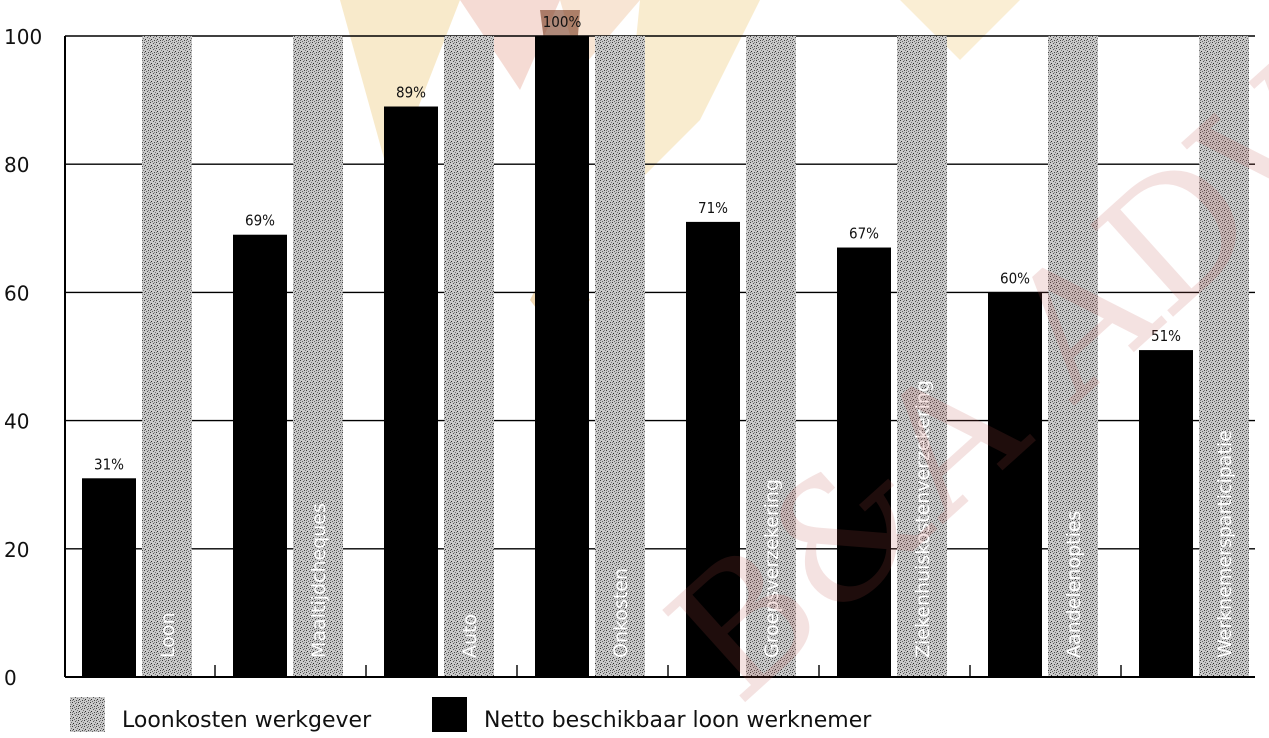  I want to click on category-label: Ziekenhuiskostenverzekering, so click(923, 519).